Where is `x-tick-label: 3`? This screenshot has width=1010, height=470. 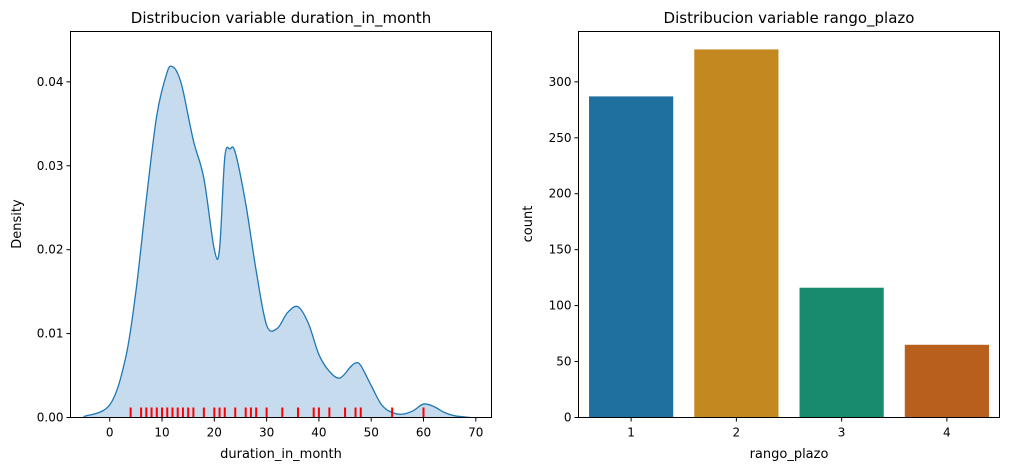 x-tick-label: 3 is located at coordinates (842, 433).